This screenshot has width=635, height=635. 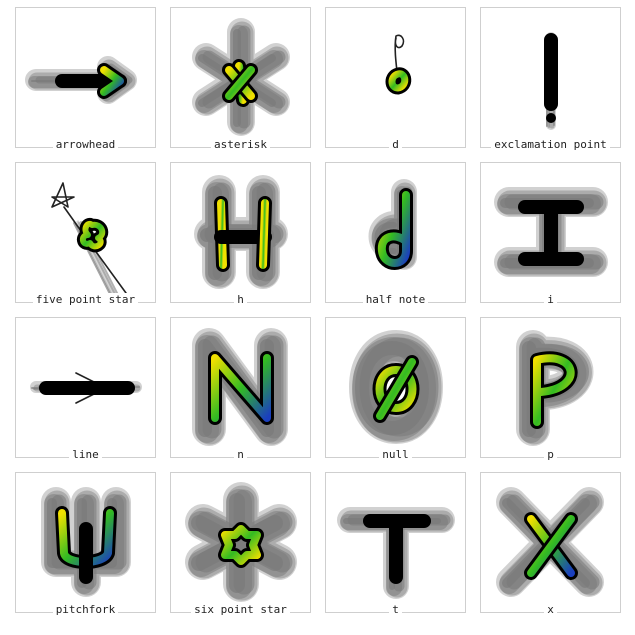 I want to click on x-sketch-icon, so click(x=550, y=542).